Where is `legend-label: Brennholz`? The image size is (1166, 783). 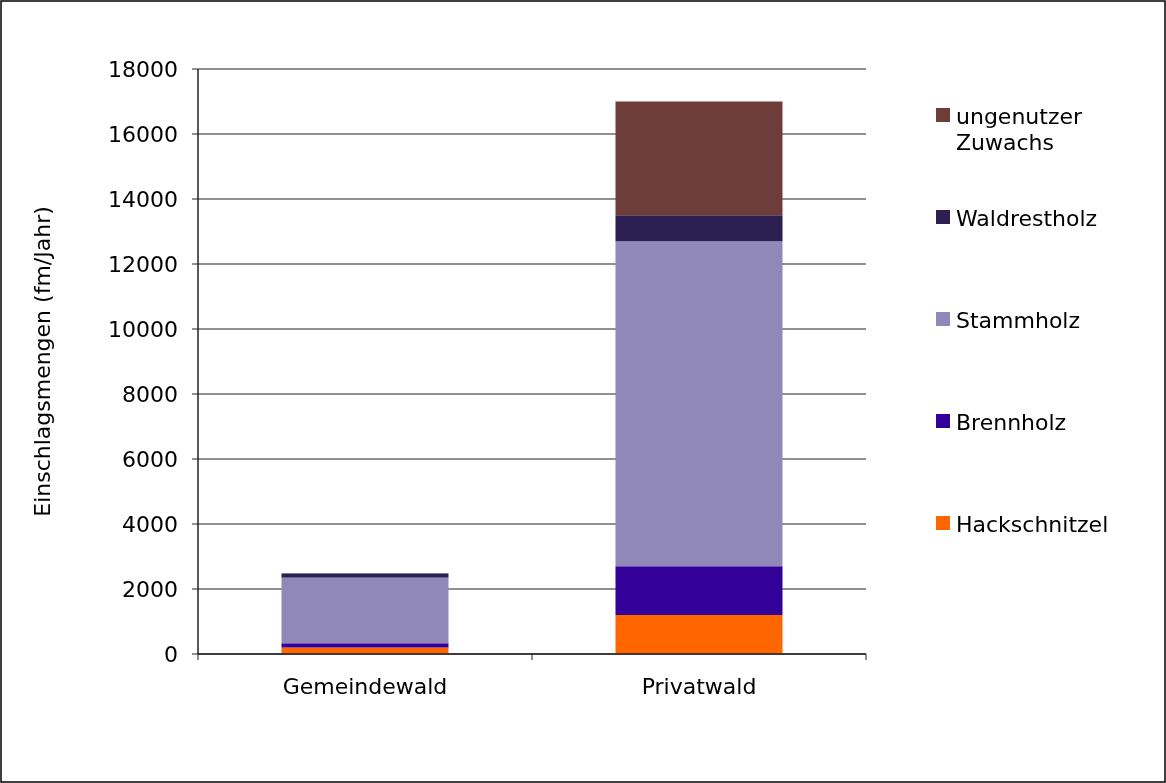 legend-label: Brennholz is located at coordinates (1011, 422).